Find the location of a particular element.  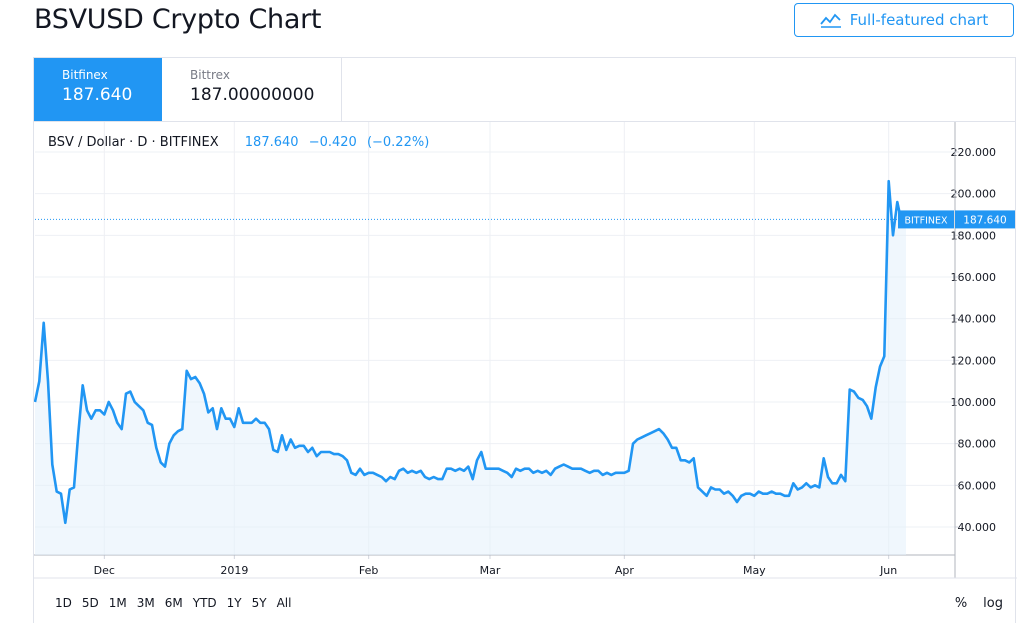

tab-price: 187.00000000 is located at coordinates (252, 95).